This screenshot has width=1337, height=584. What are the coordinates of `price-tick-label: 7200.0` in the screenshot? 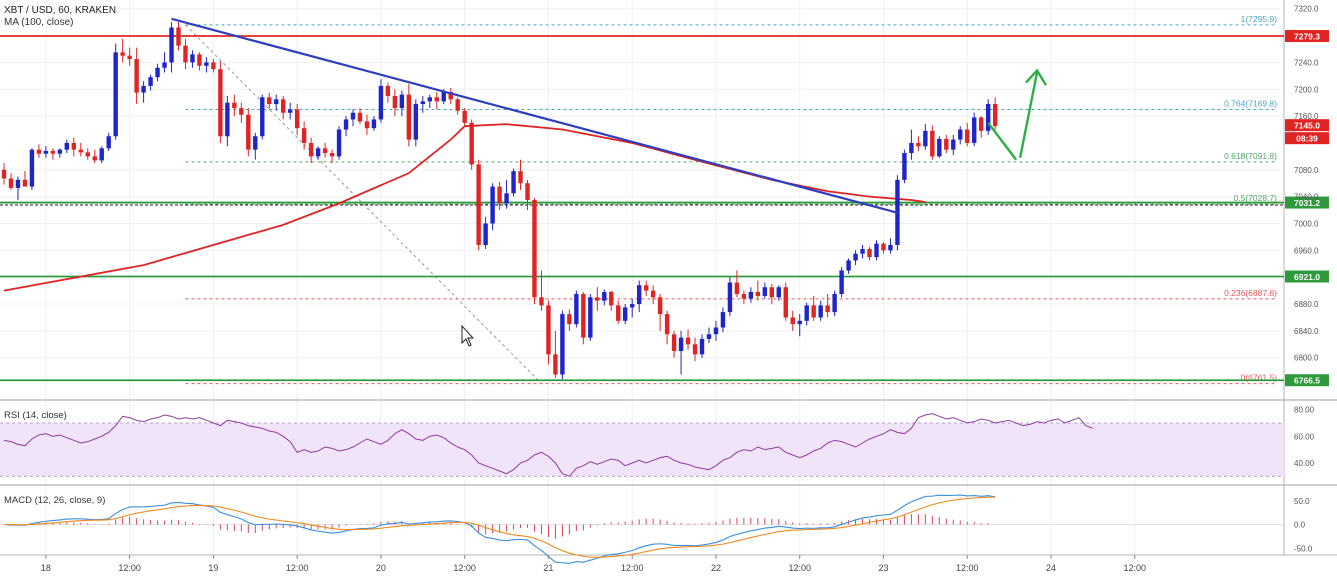 It's located at (1306, 89).